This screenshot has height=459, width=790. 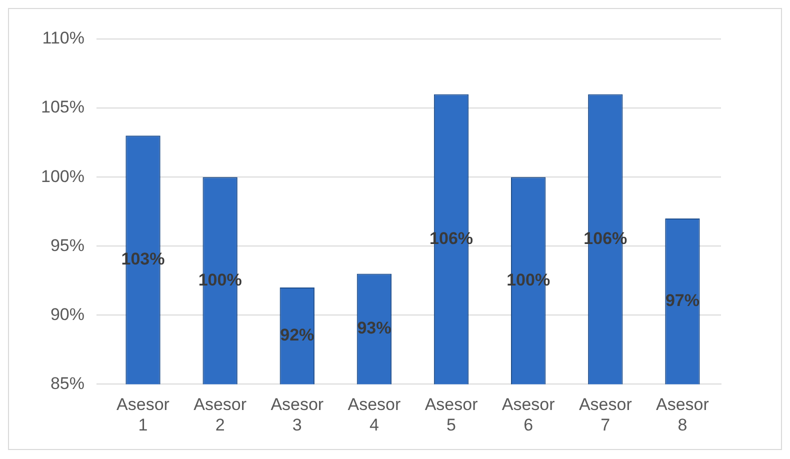 What do you see at coordinates (297, 335) in the screenshot?
I see `data-label: 92%` at bounding box center [297, 335].